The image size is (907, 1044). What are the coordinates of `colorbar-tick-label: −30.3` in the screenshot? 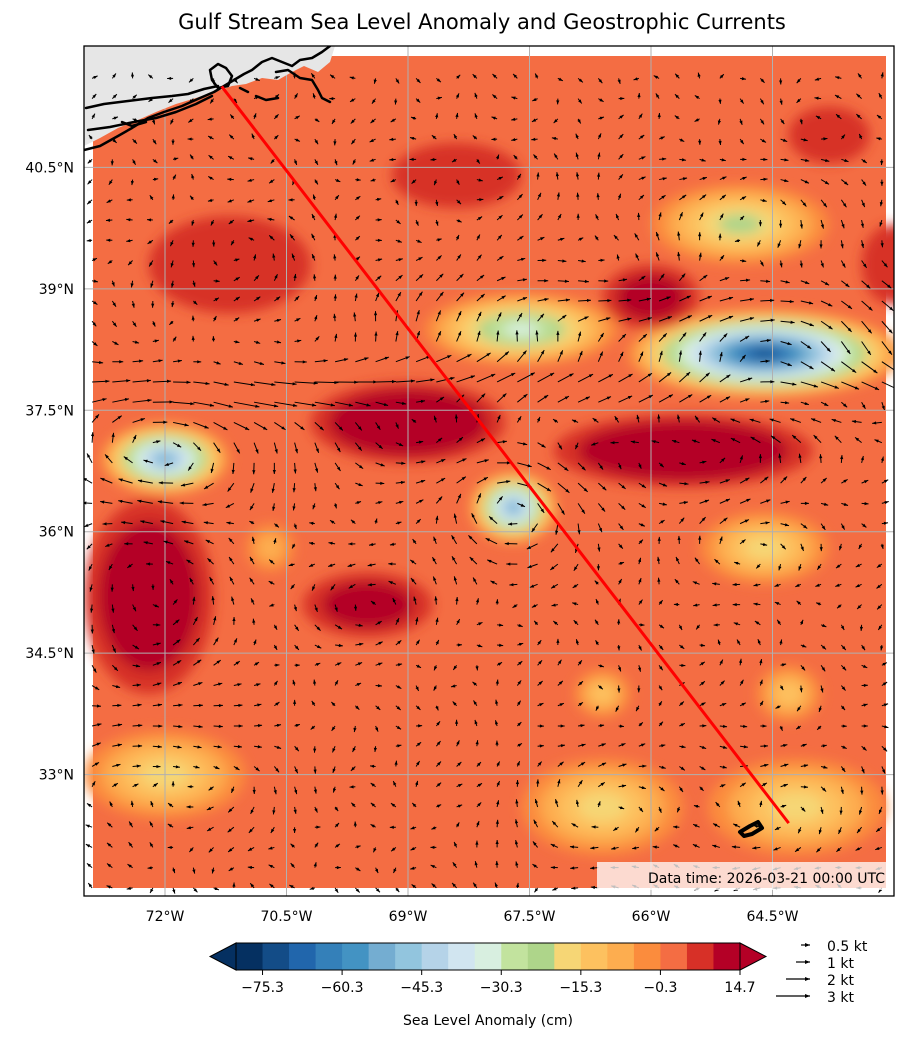 It's located at (501, 988).